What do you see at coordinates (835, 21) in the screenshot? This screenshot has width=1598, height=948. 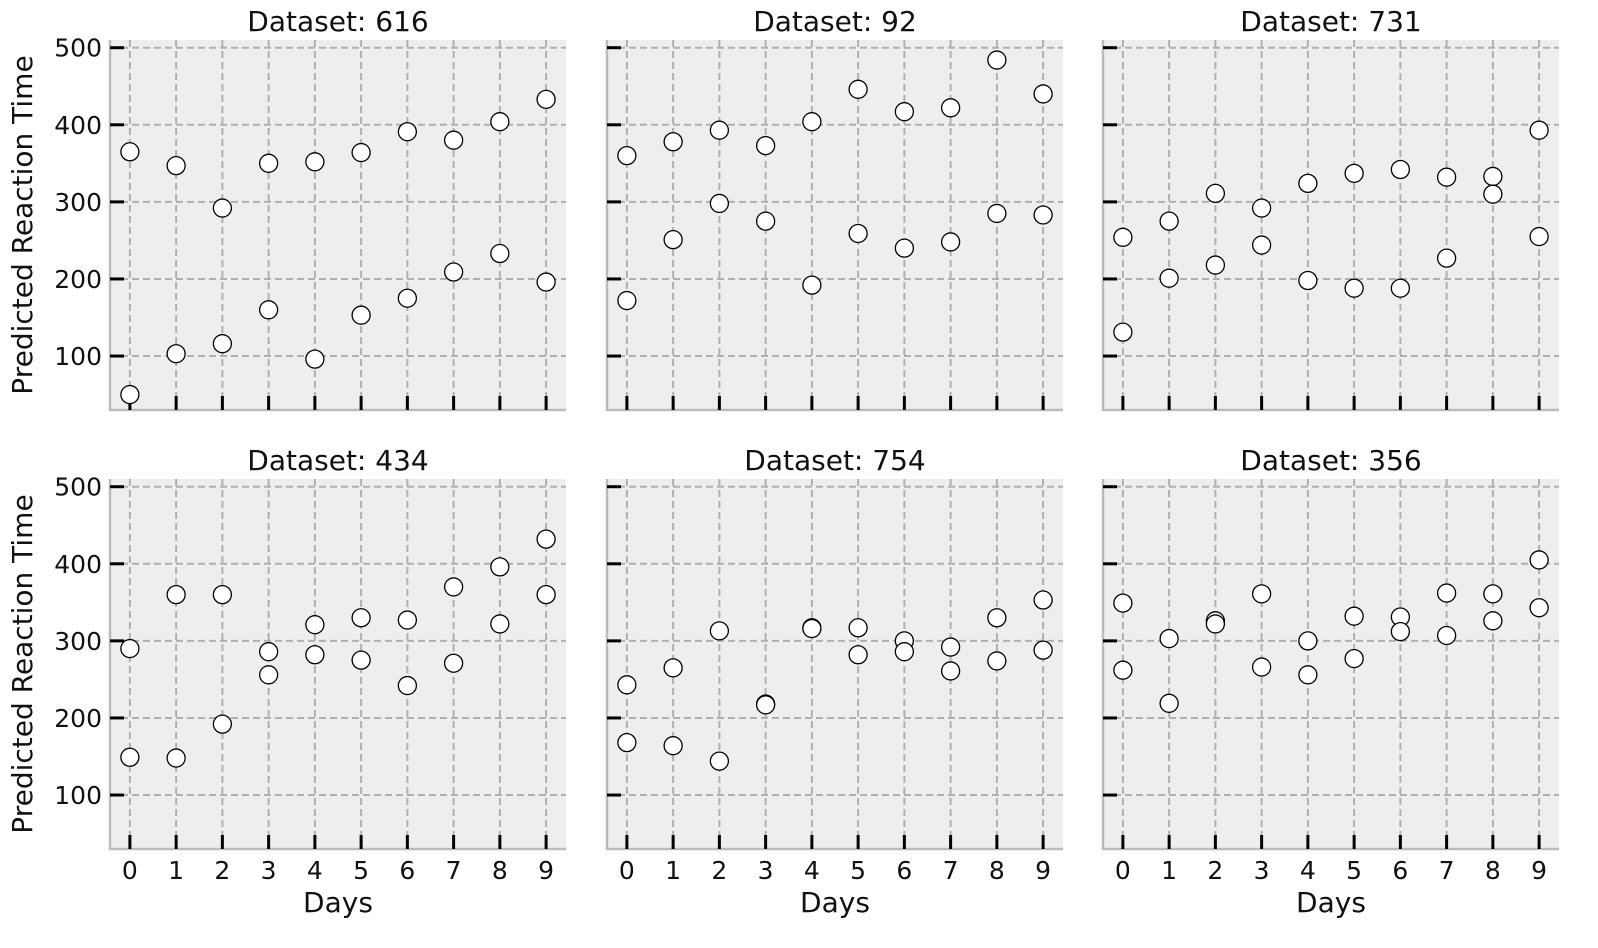 I see `panel-title: Dataset: 92` at bounding box center [835, 21].